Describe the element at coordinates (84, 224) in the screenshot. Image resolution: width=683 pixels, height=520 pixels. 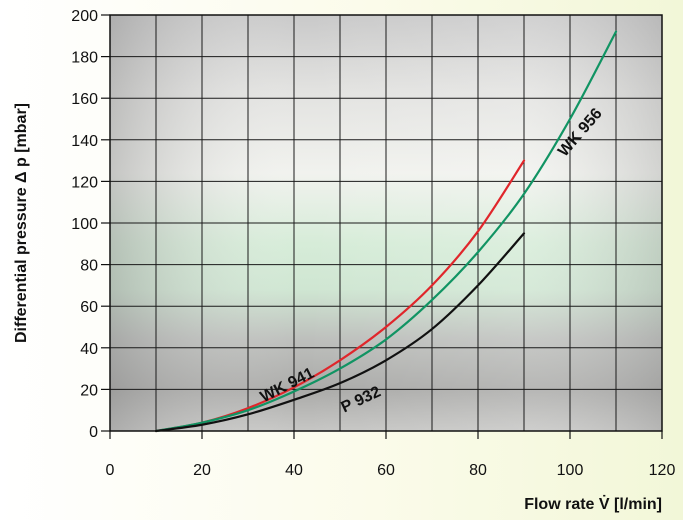
I see `y-tick-label: 100` at that location.